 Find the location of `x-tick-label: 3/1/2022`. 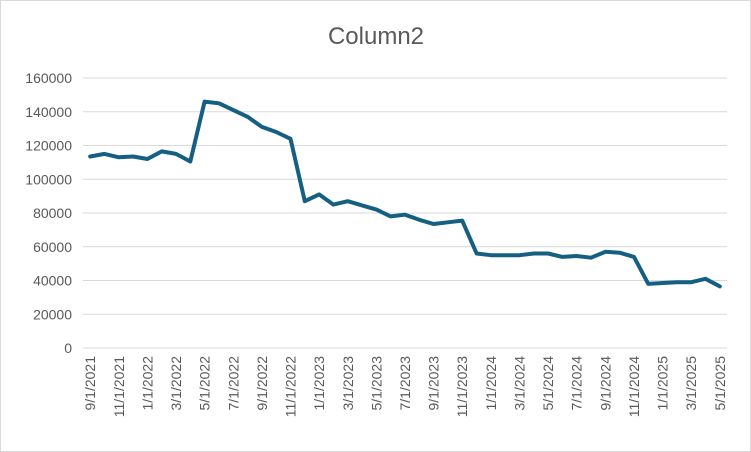

x-tick-label: 3/1/2022 is located at coordinates (176, 383).